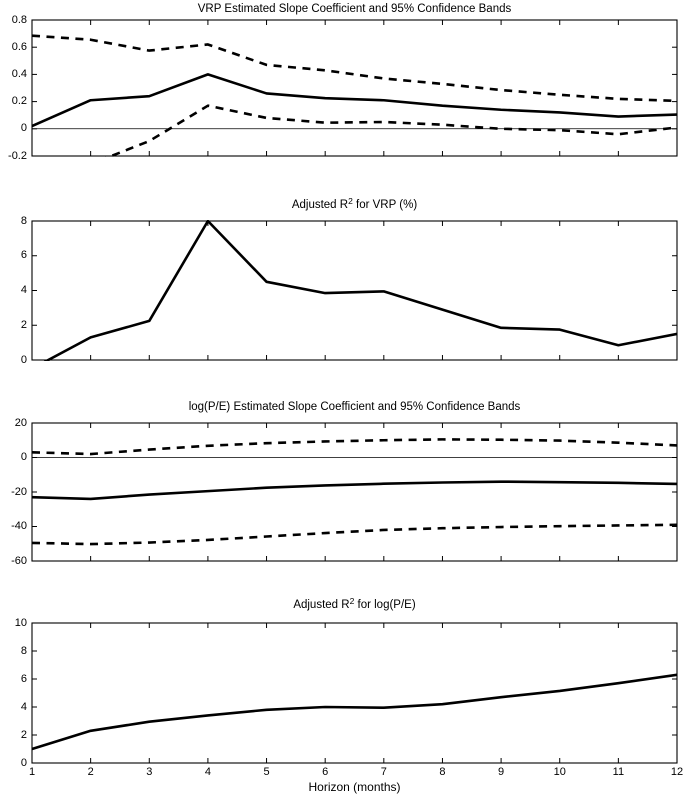 This screenshot has height=797, width=695. What do you see at coordinates (385, 605) in the screenshot?
I see `title-text: for log(P/E)` at bounding box center [385, 605].